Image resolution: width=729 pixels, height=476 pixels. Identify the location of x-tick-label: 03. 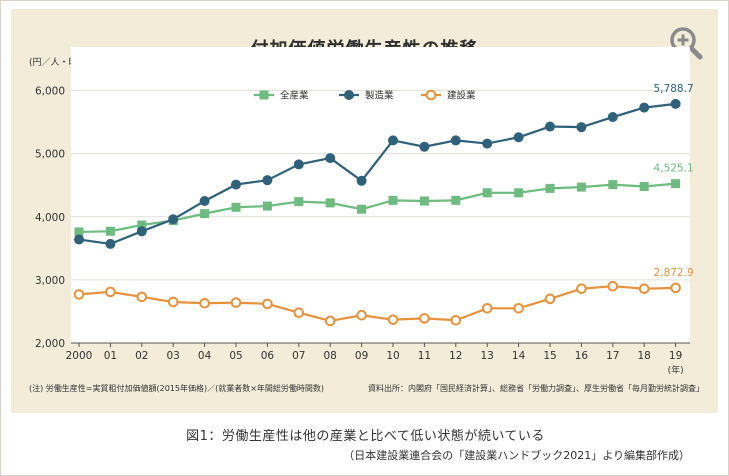
(173, 356).